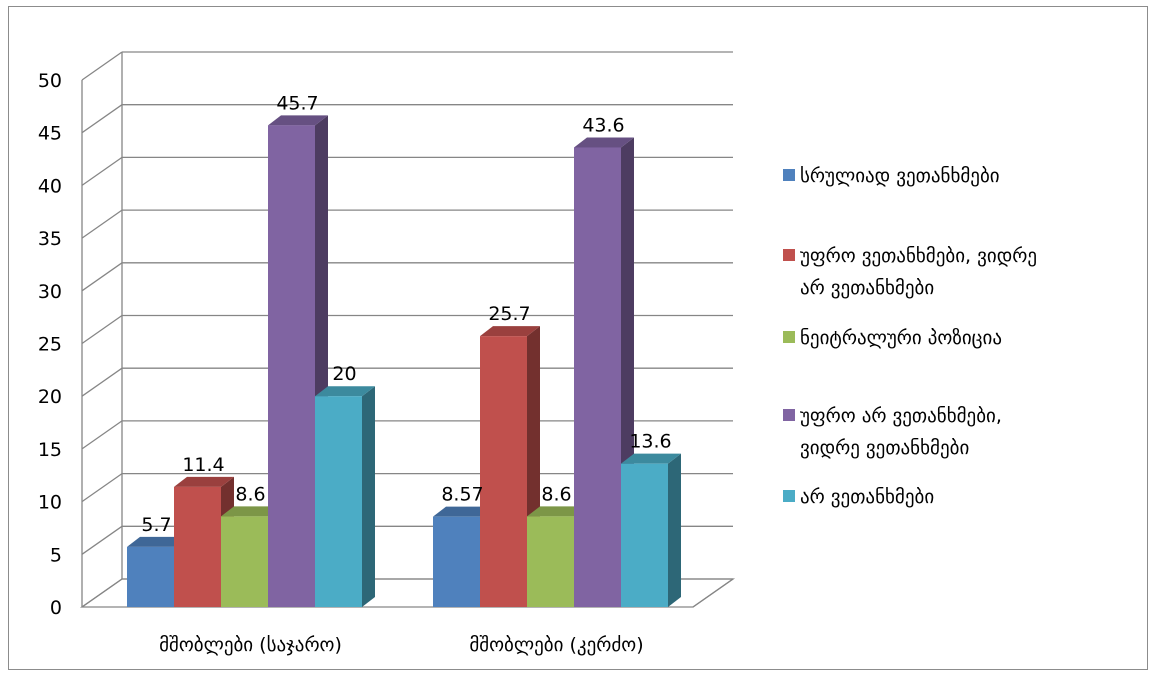 Image resolution: width=1153 pixels, height=675 pixels. I want to click on data-label: 45.7, so click(297, 103).